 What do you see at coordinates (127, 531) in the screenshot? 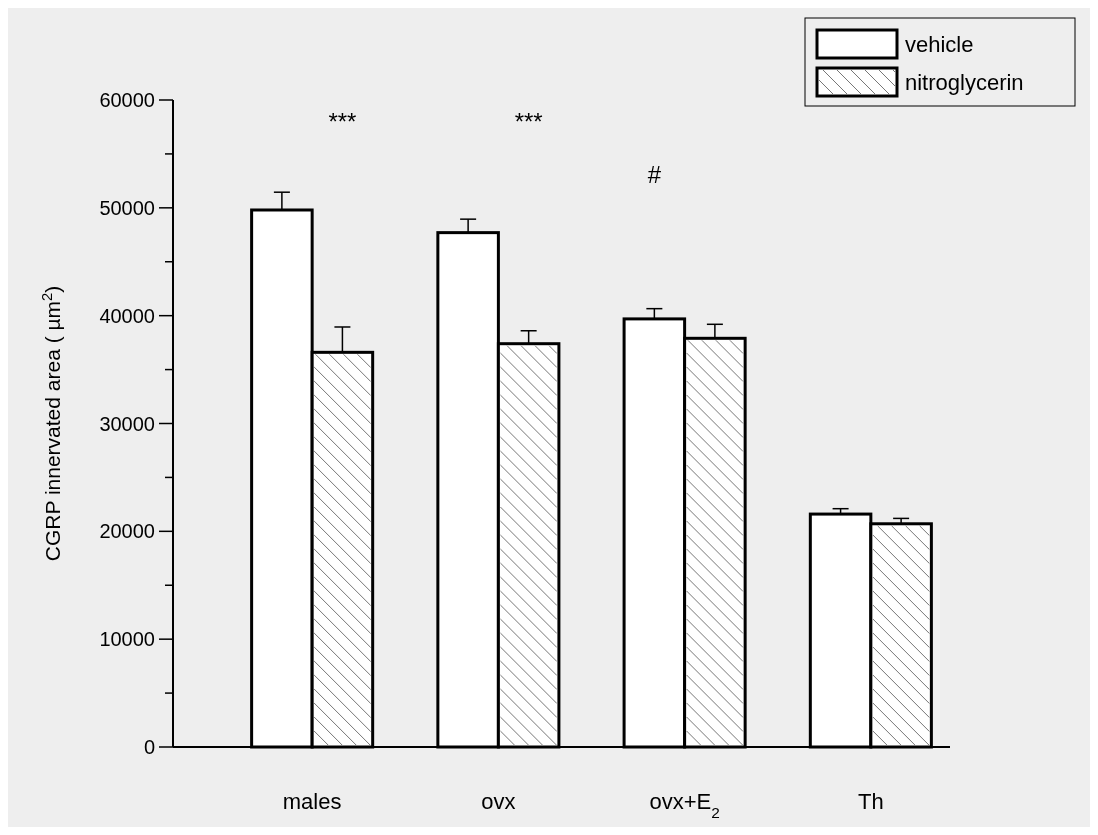
I see `y-tick-label: 20000` at bounding box center [127, 531].